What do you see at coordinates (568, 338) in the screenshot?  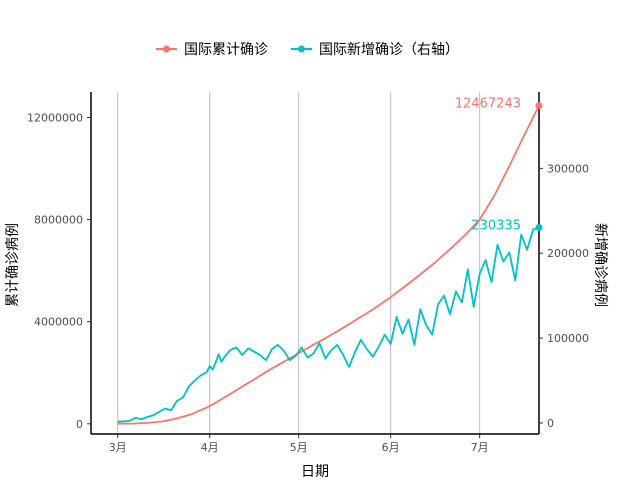 I see `y-right-tick-label-1: 100000` at bounding box center [568, 338].